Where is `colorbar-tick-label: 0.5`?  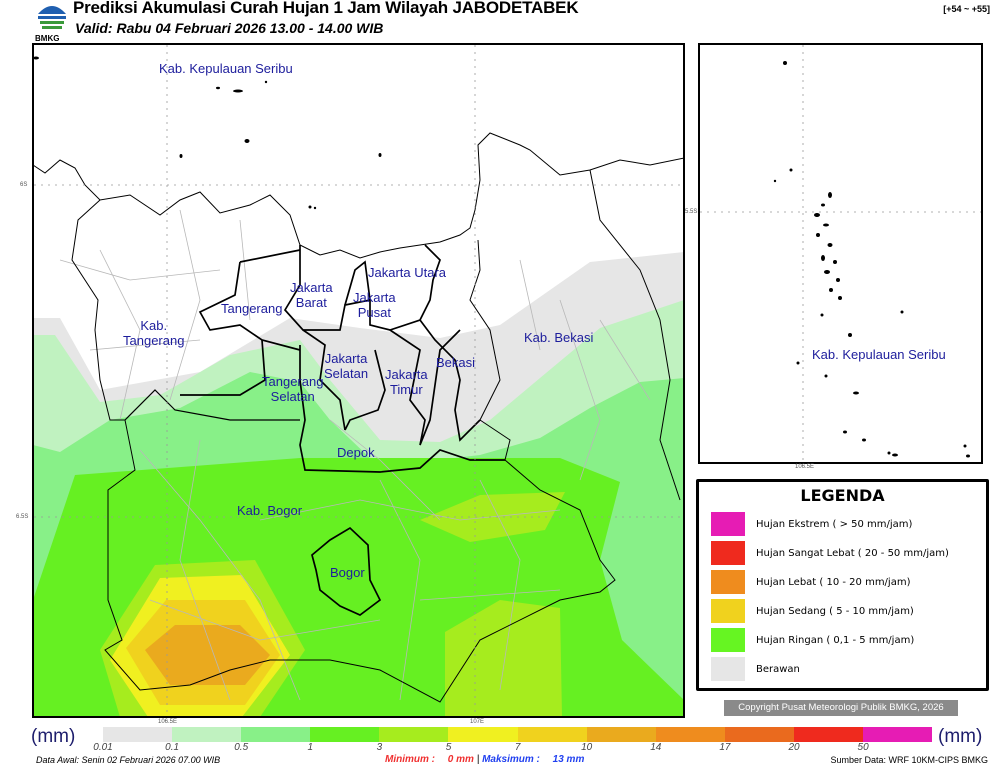
colorbar-tick-label: 0.5 is located at coordinates (241, 747).